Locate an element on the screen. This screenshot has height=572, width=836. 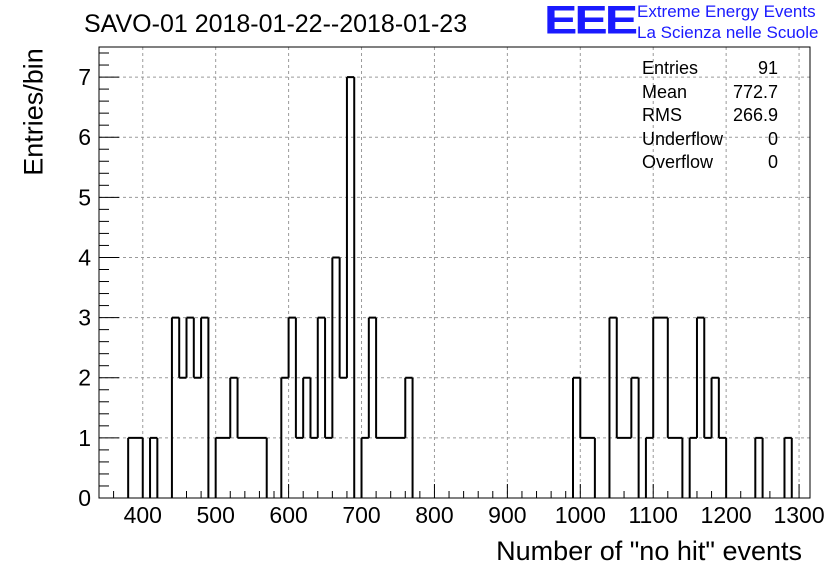
stats-value: 266.9 is located at coordinates (755, 115).